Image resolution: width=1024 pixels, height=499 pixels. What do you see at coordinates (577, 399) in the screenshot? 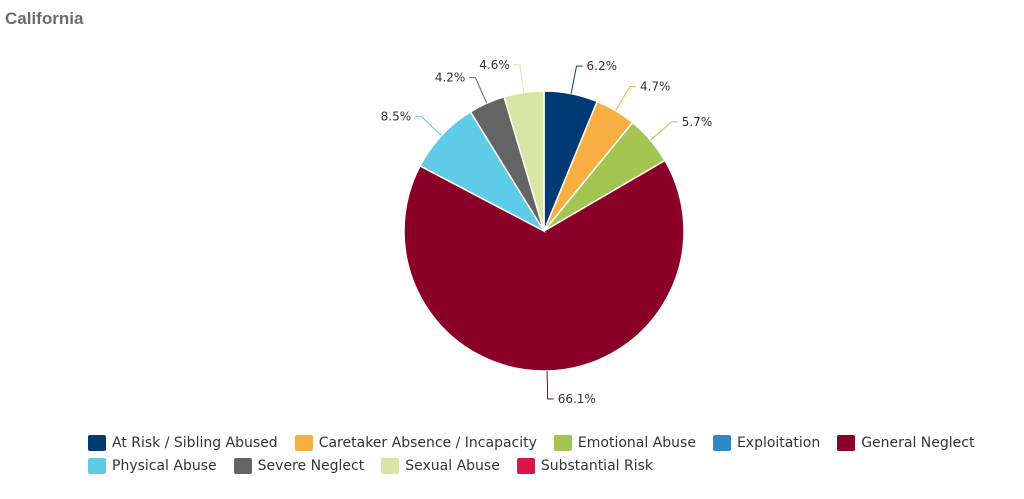
I see `data-label-general-neglect: 66.1%` at bounding box center [577, 399].